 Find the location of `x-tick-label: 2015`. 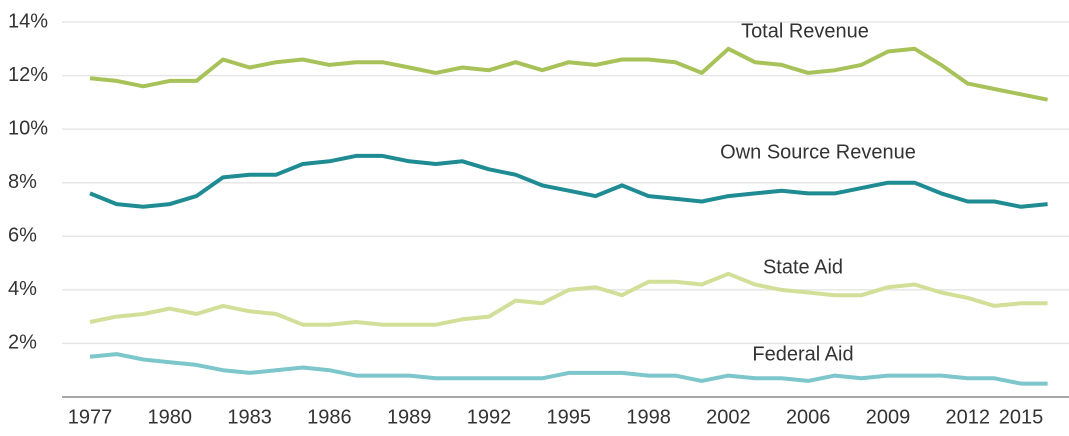

x-tick-label: 2015 is located at coordinates (1021, 417).